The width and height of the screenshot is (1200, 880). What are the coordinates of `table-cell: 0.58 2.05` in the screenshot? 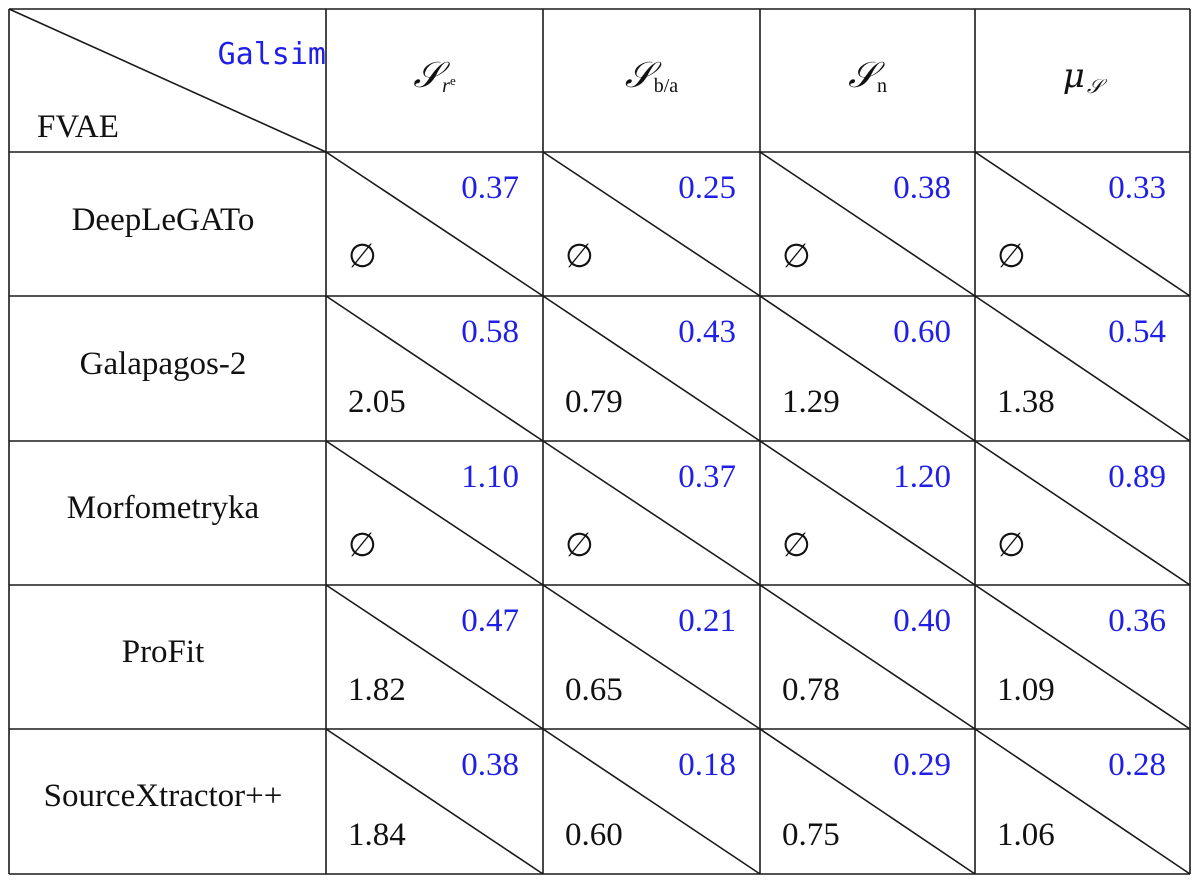 It's located at (434, 368).